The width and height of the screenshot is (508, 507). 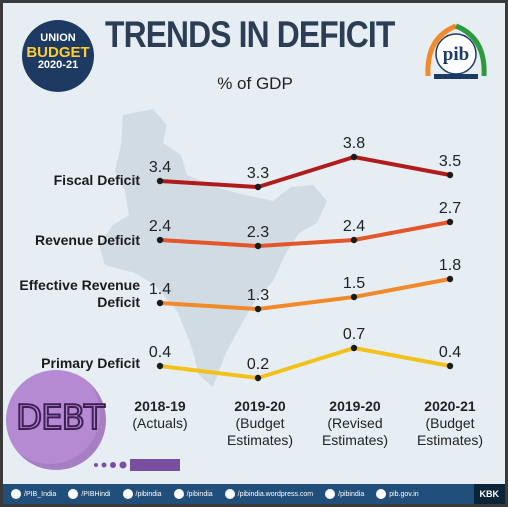 What do you see at coordinates (450, 265) in the screenshot?
I see `data-label: 1.8` at bounding box center [450, 265].